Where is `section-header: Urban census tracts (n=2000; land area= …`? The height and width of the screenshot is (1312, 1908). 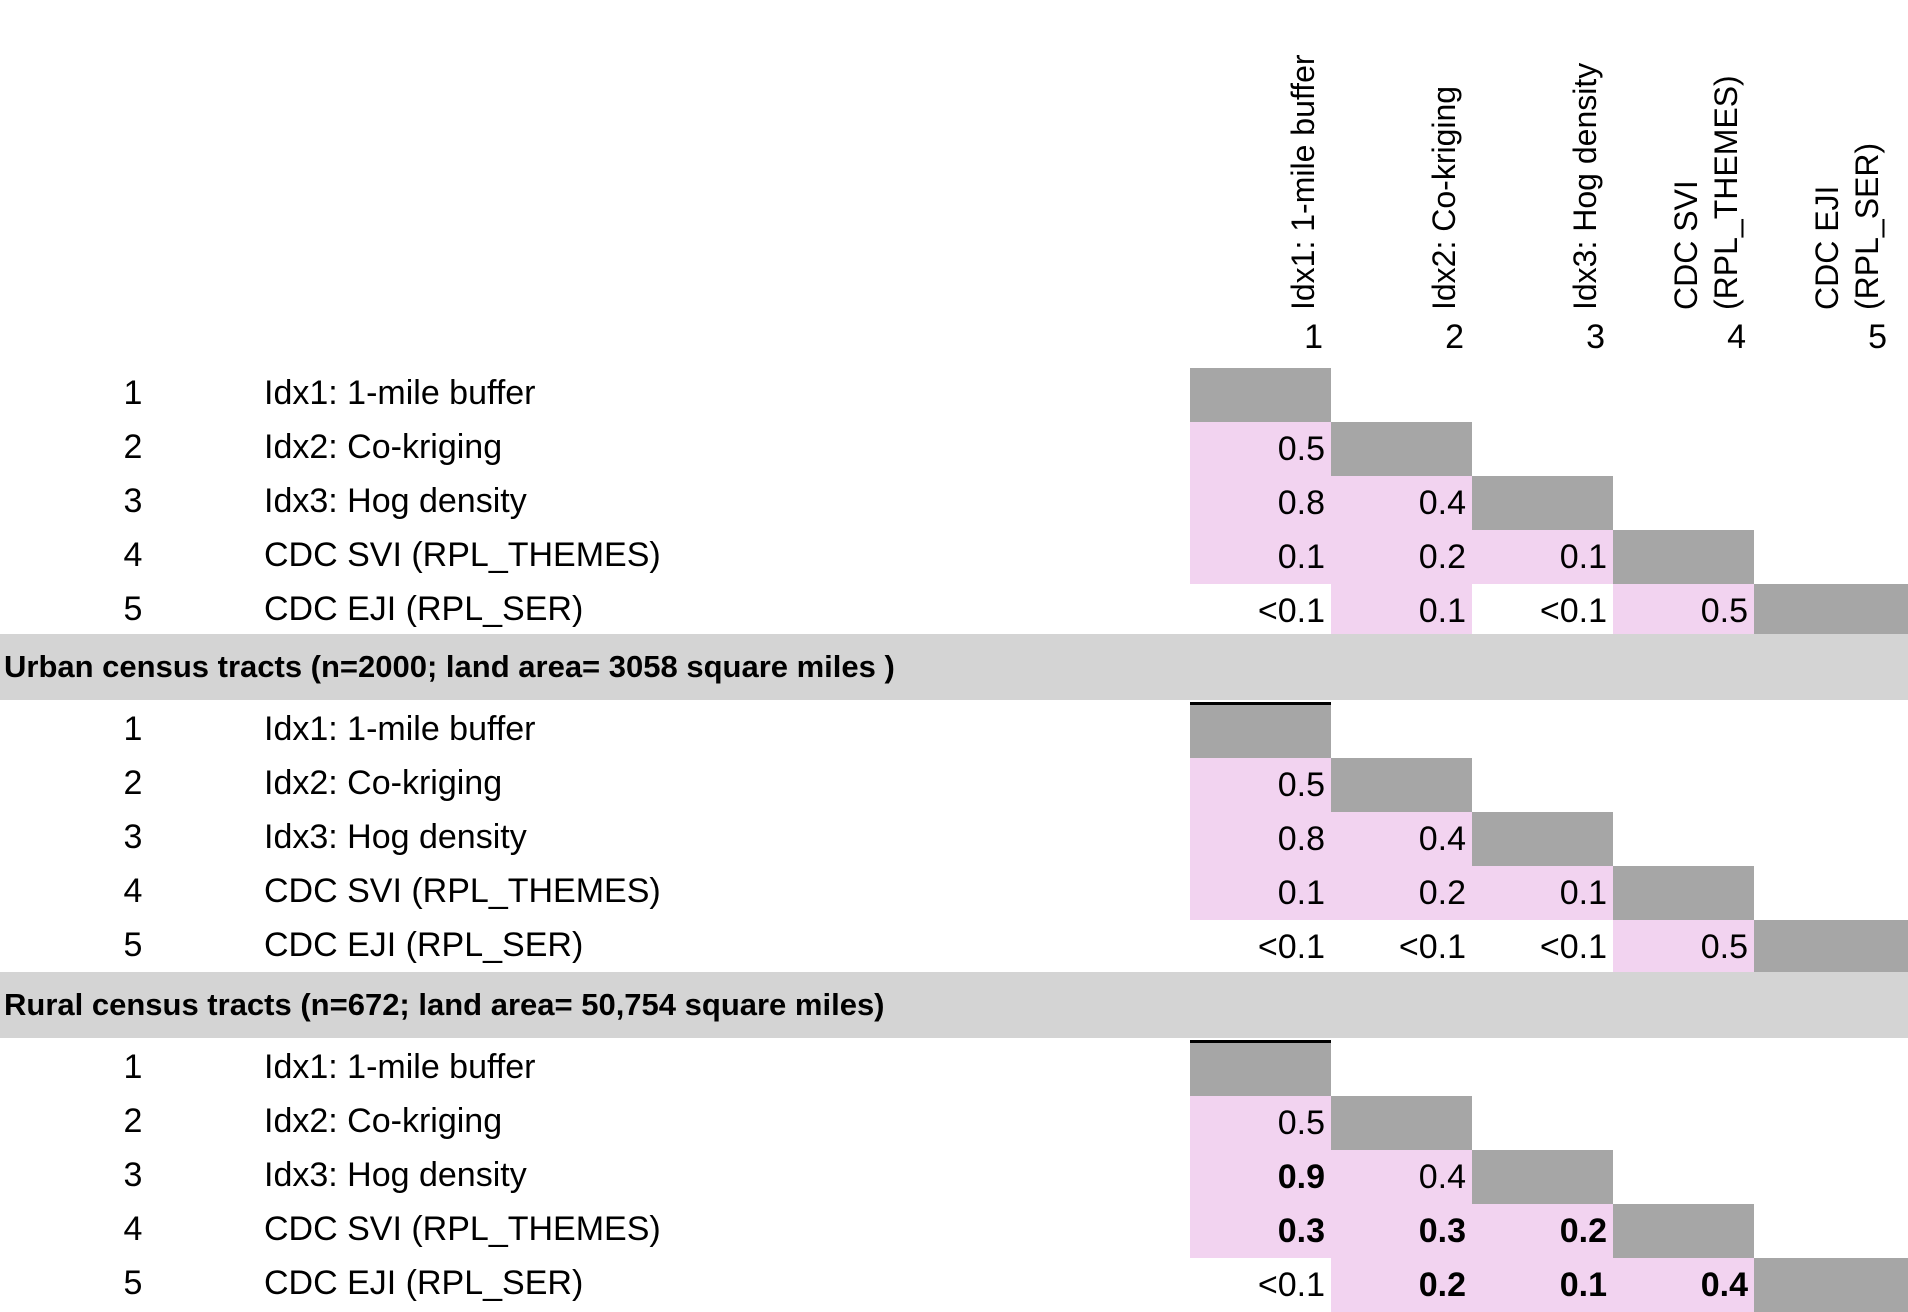
section-header: Urban census tracts (n=2000; land area= … is located at coordinates (954, 667).